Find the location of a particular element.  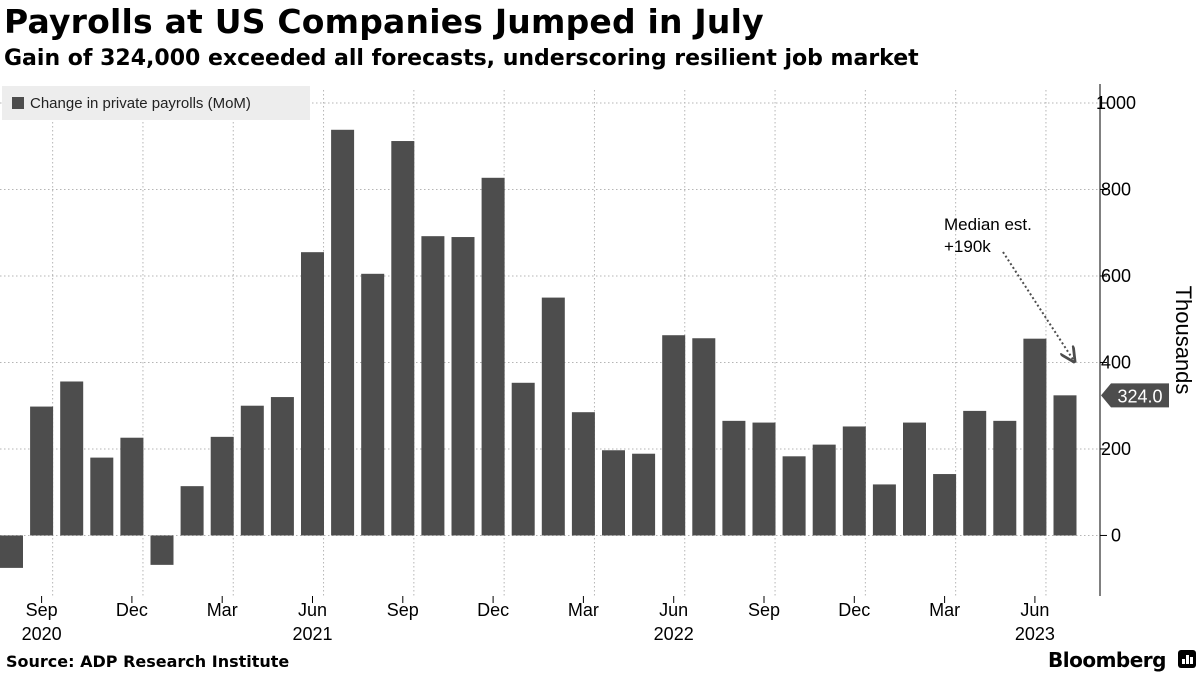

y-tick-label: 200 is located at coordinates (1116, 449).